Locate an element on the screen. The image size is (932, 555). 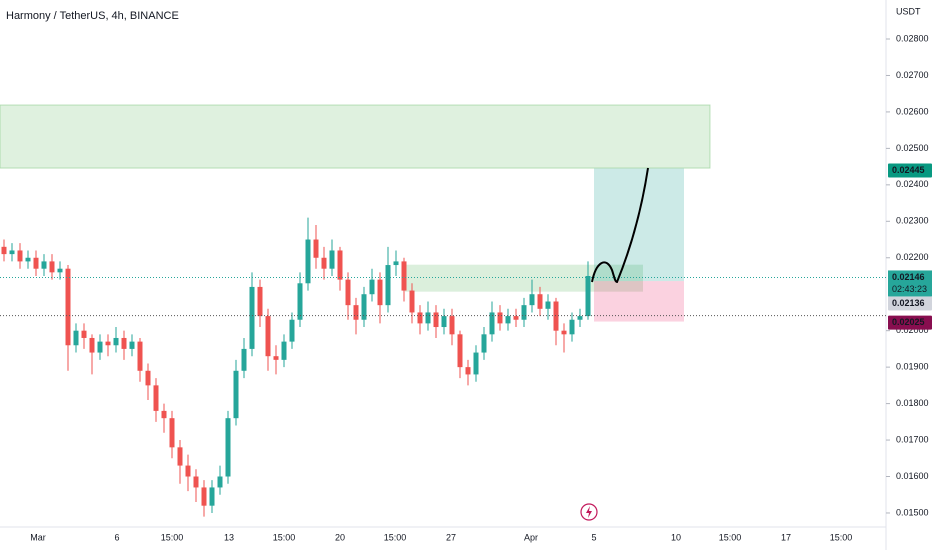
loss-area is located at coordinates (639, 301).